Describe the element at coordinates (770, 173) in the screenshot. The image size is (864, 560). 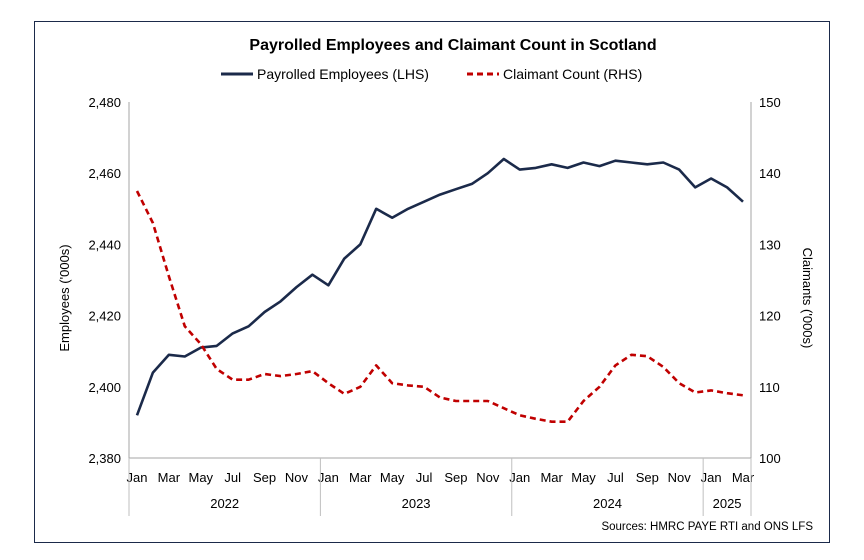
I see `y2-tick-label: 140` at that location.